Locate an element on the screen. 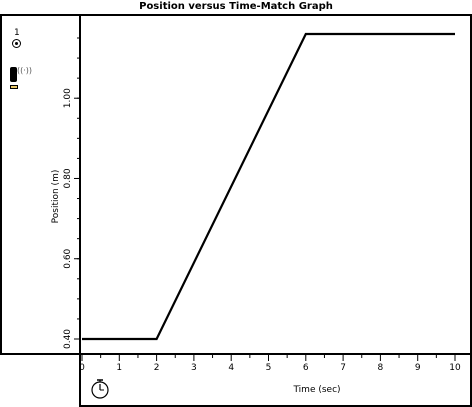 Image resolution: width=472 pixels, height=407 pixels. y-tick-label: 1.00 is located at coordinates (68, 98).